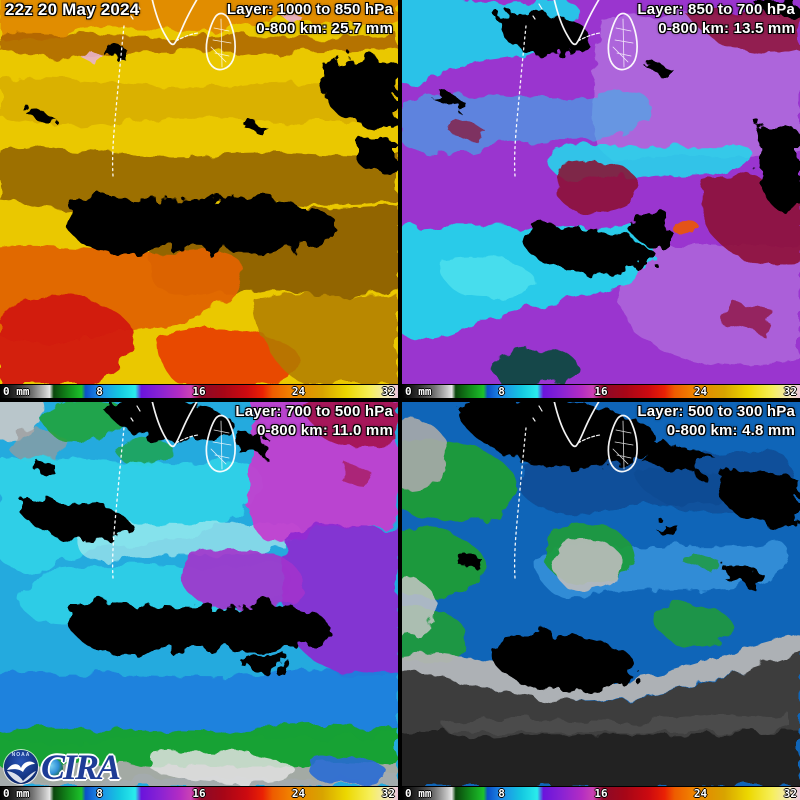  I want to click on noaa-logo-label: NOAA, so click(21, 755).